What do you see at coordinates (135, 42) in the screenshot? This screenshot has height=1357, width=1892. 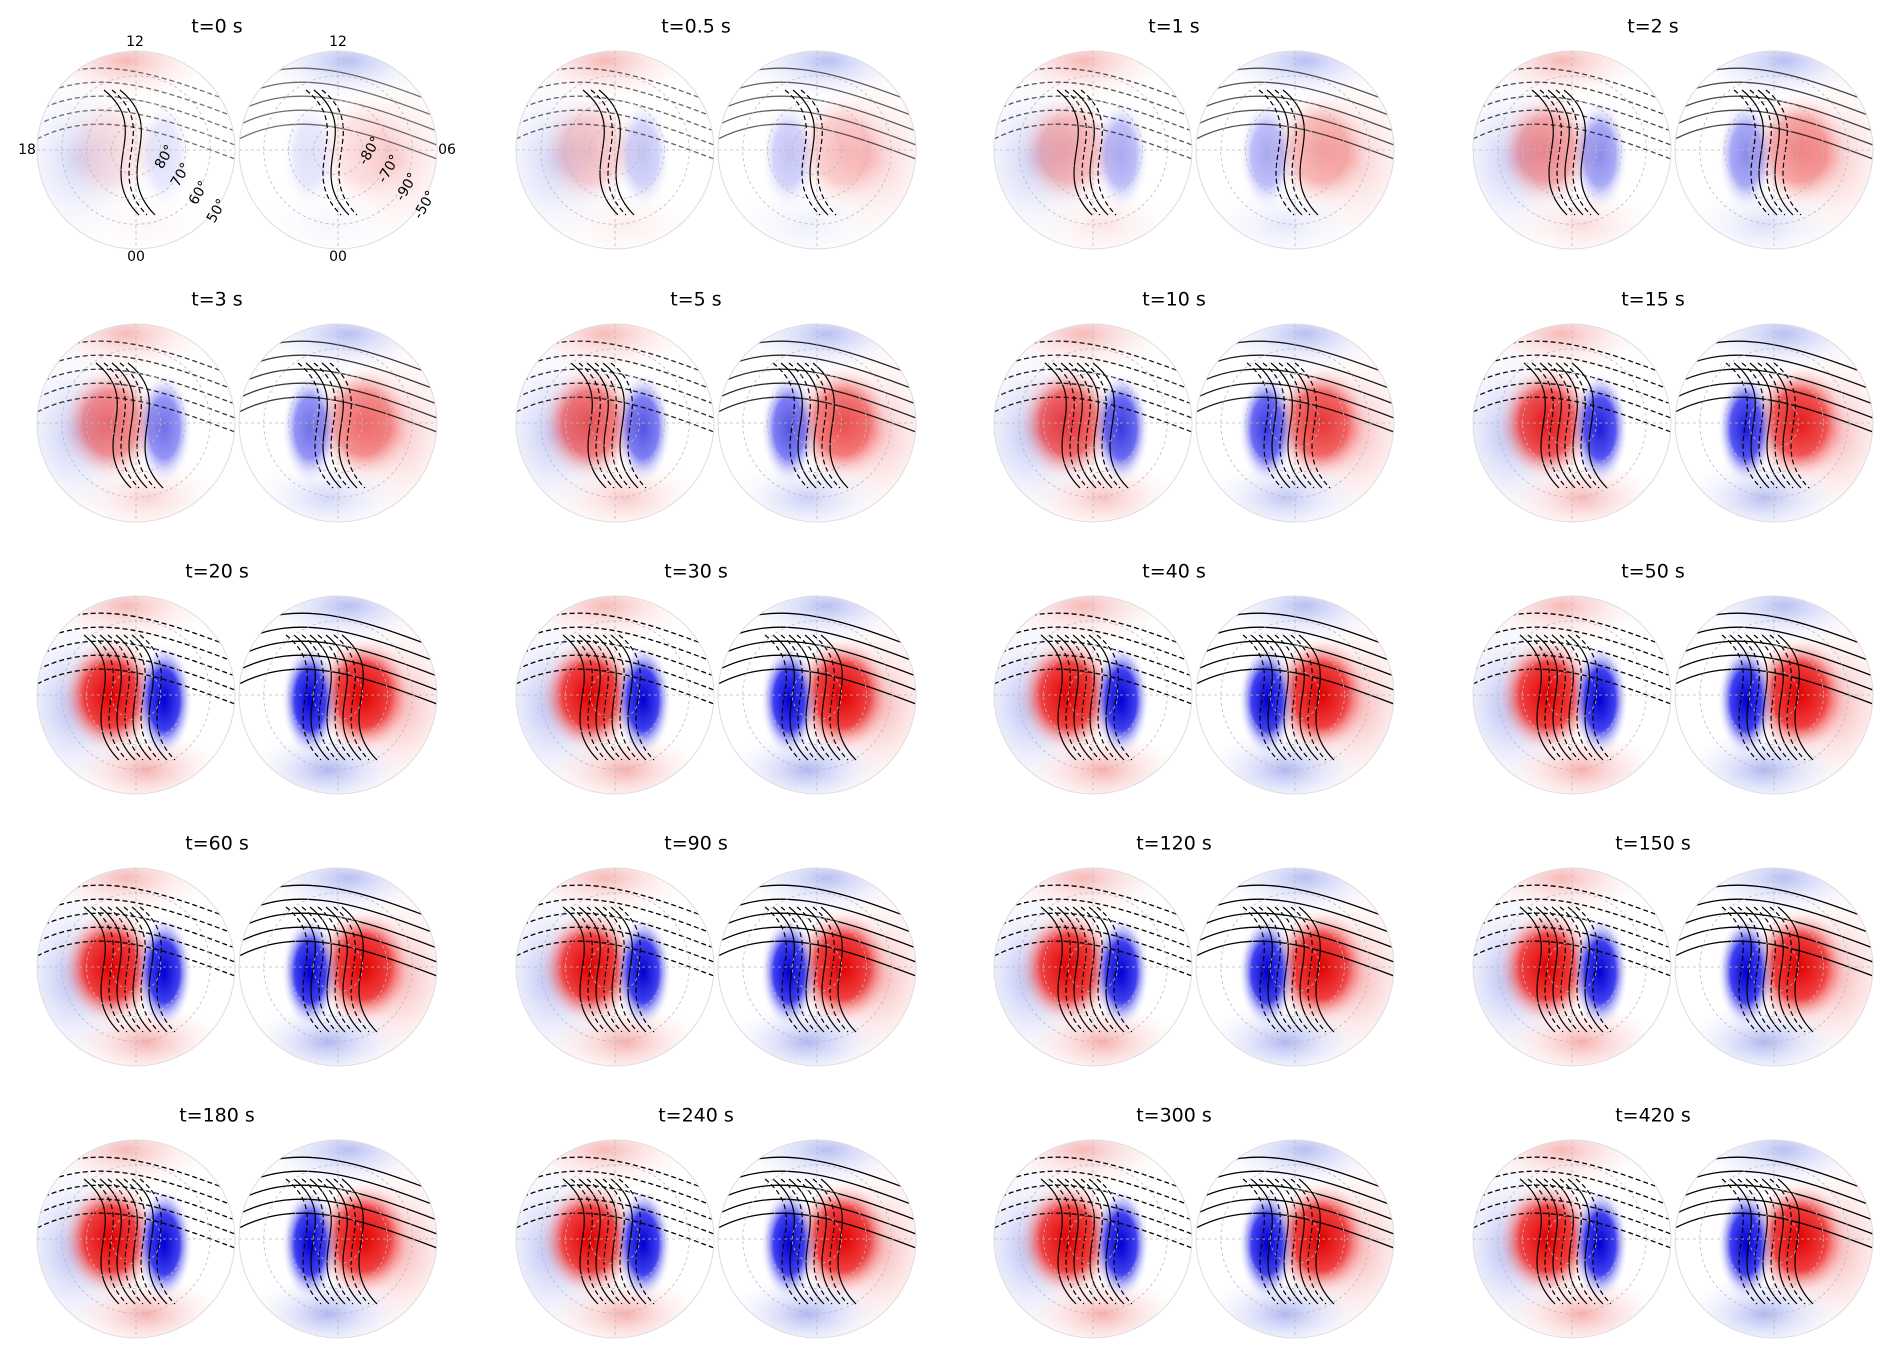 I see `axis-label: 12` at bounding box center [135, 42].